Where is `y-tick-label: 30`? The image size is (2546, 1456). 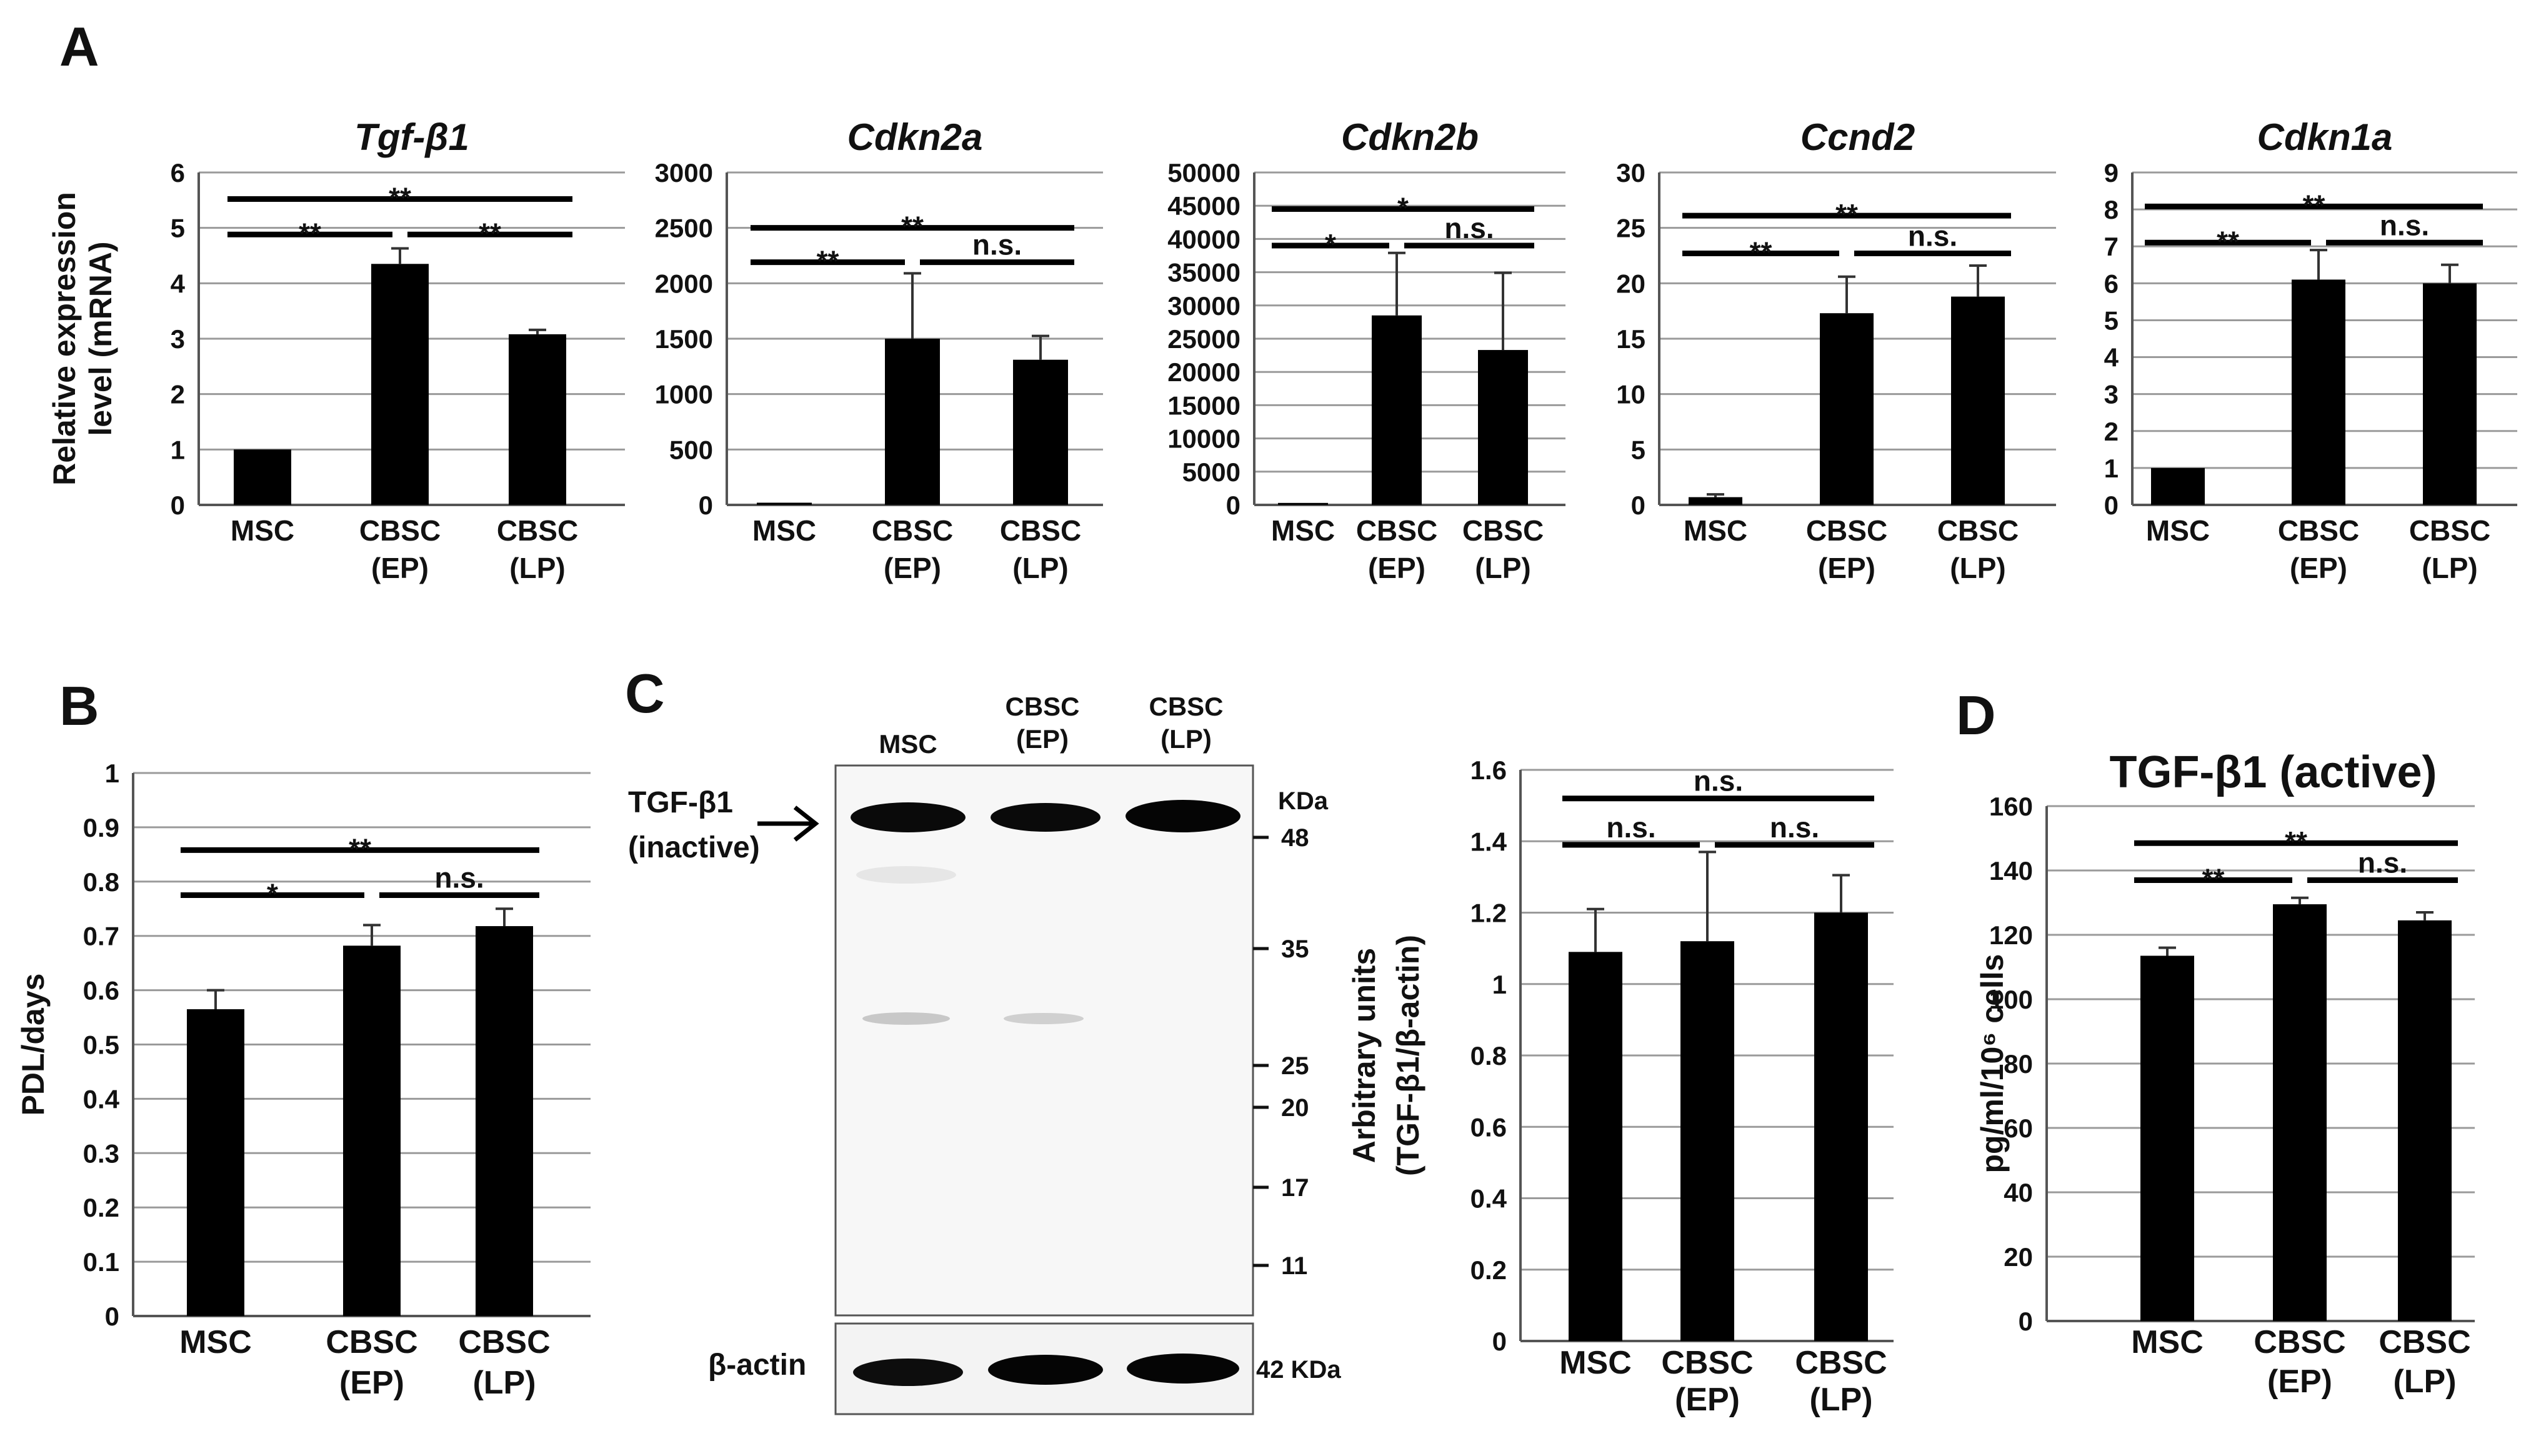
y-tick-label: 30 is located at coordinates (1630, 172).